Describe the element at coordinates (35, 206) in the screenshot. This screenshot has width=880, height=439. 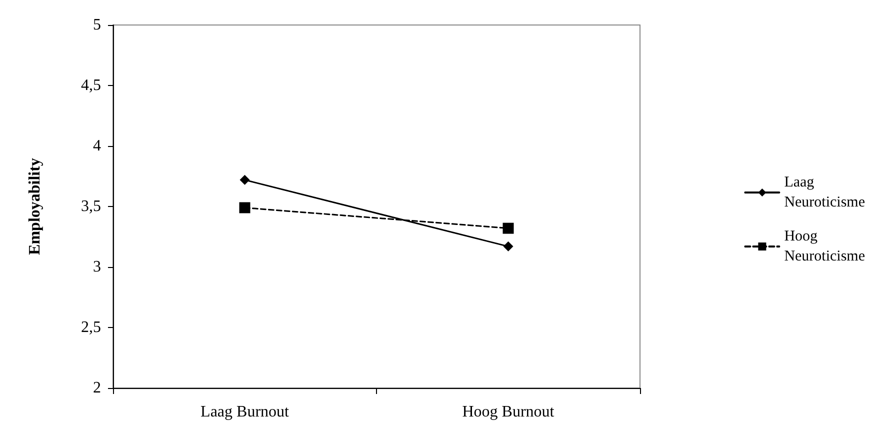
I see `y-axis-title: Employability` at that location.